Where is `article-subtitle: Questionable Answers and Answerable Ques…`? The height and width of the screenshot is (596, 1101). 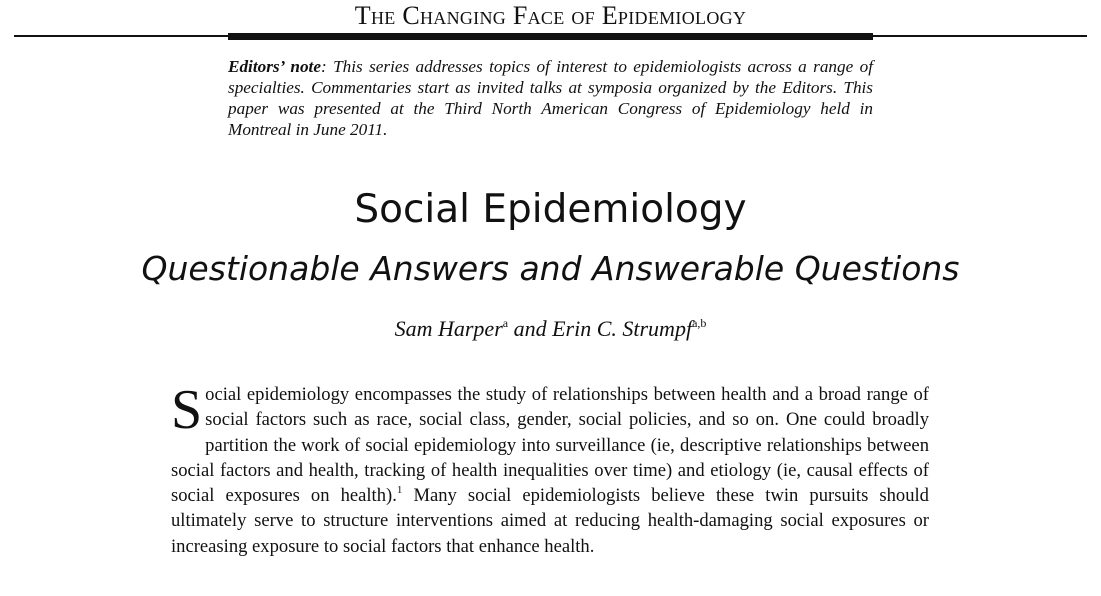 article-subtitle: Questionable Answers and Answerable Ques… is located at coordinates (550, 268).